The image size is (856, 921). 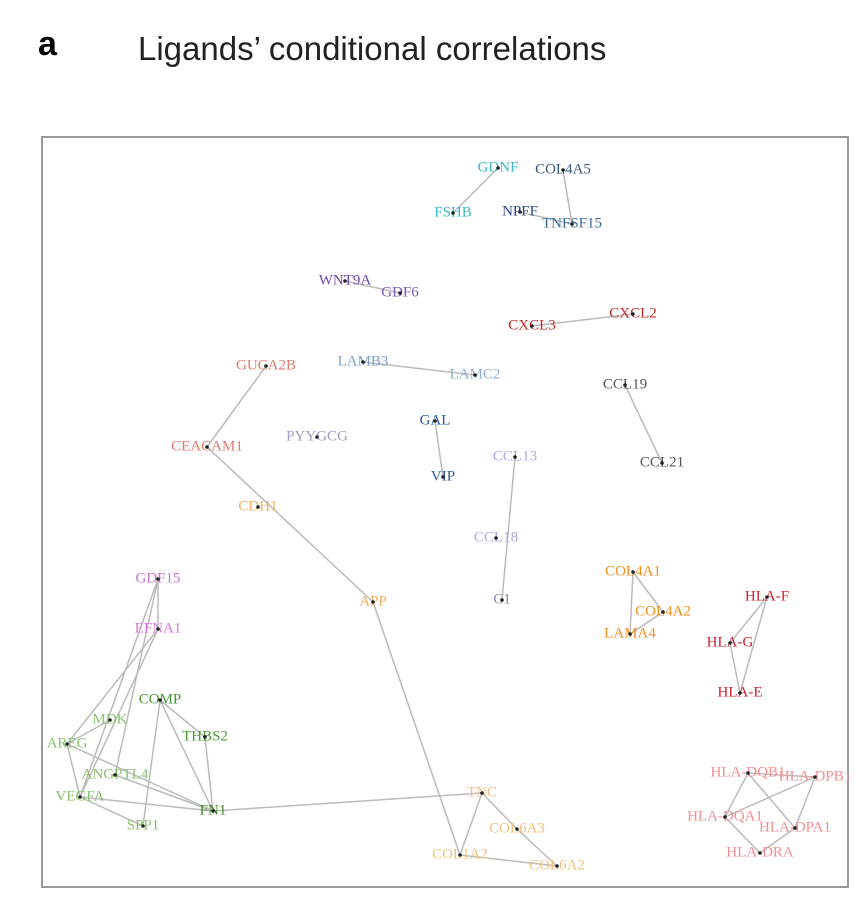 What do you see at coordinates (372, 48) in the screenshot?
I see `title: Ligands’ conditional correlations` at bounding box center [372, 48].